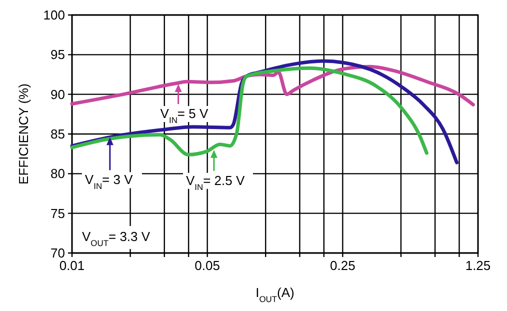  Describe the element at coordinates (57, 253) in the screenshot. I see `y-tick-label: 70` at that location.